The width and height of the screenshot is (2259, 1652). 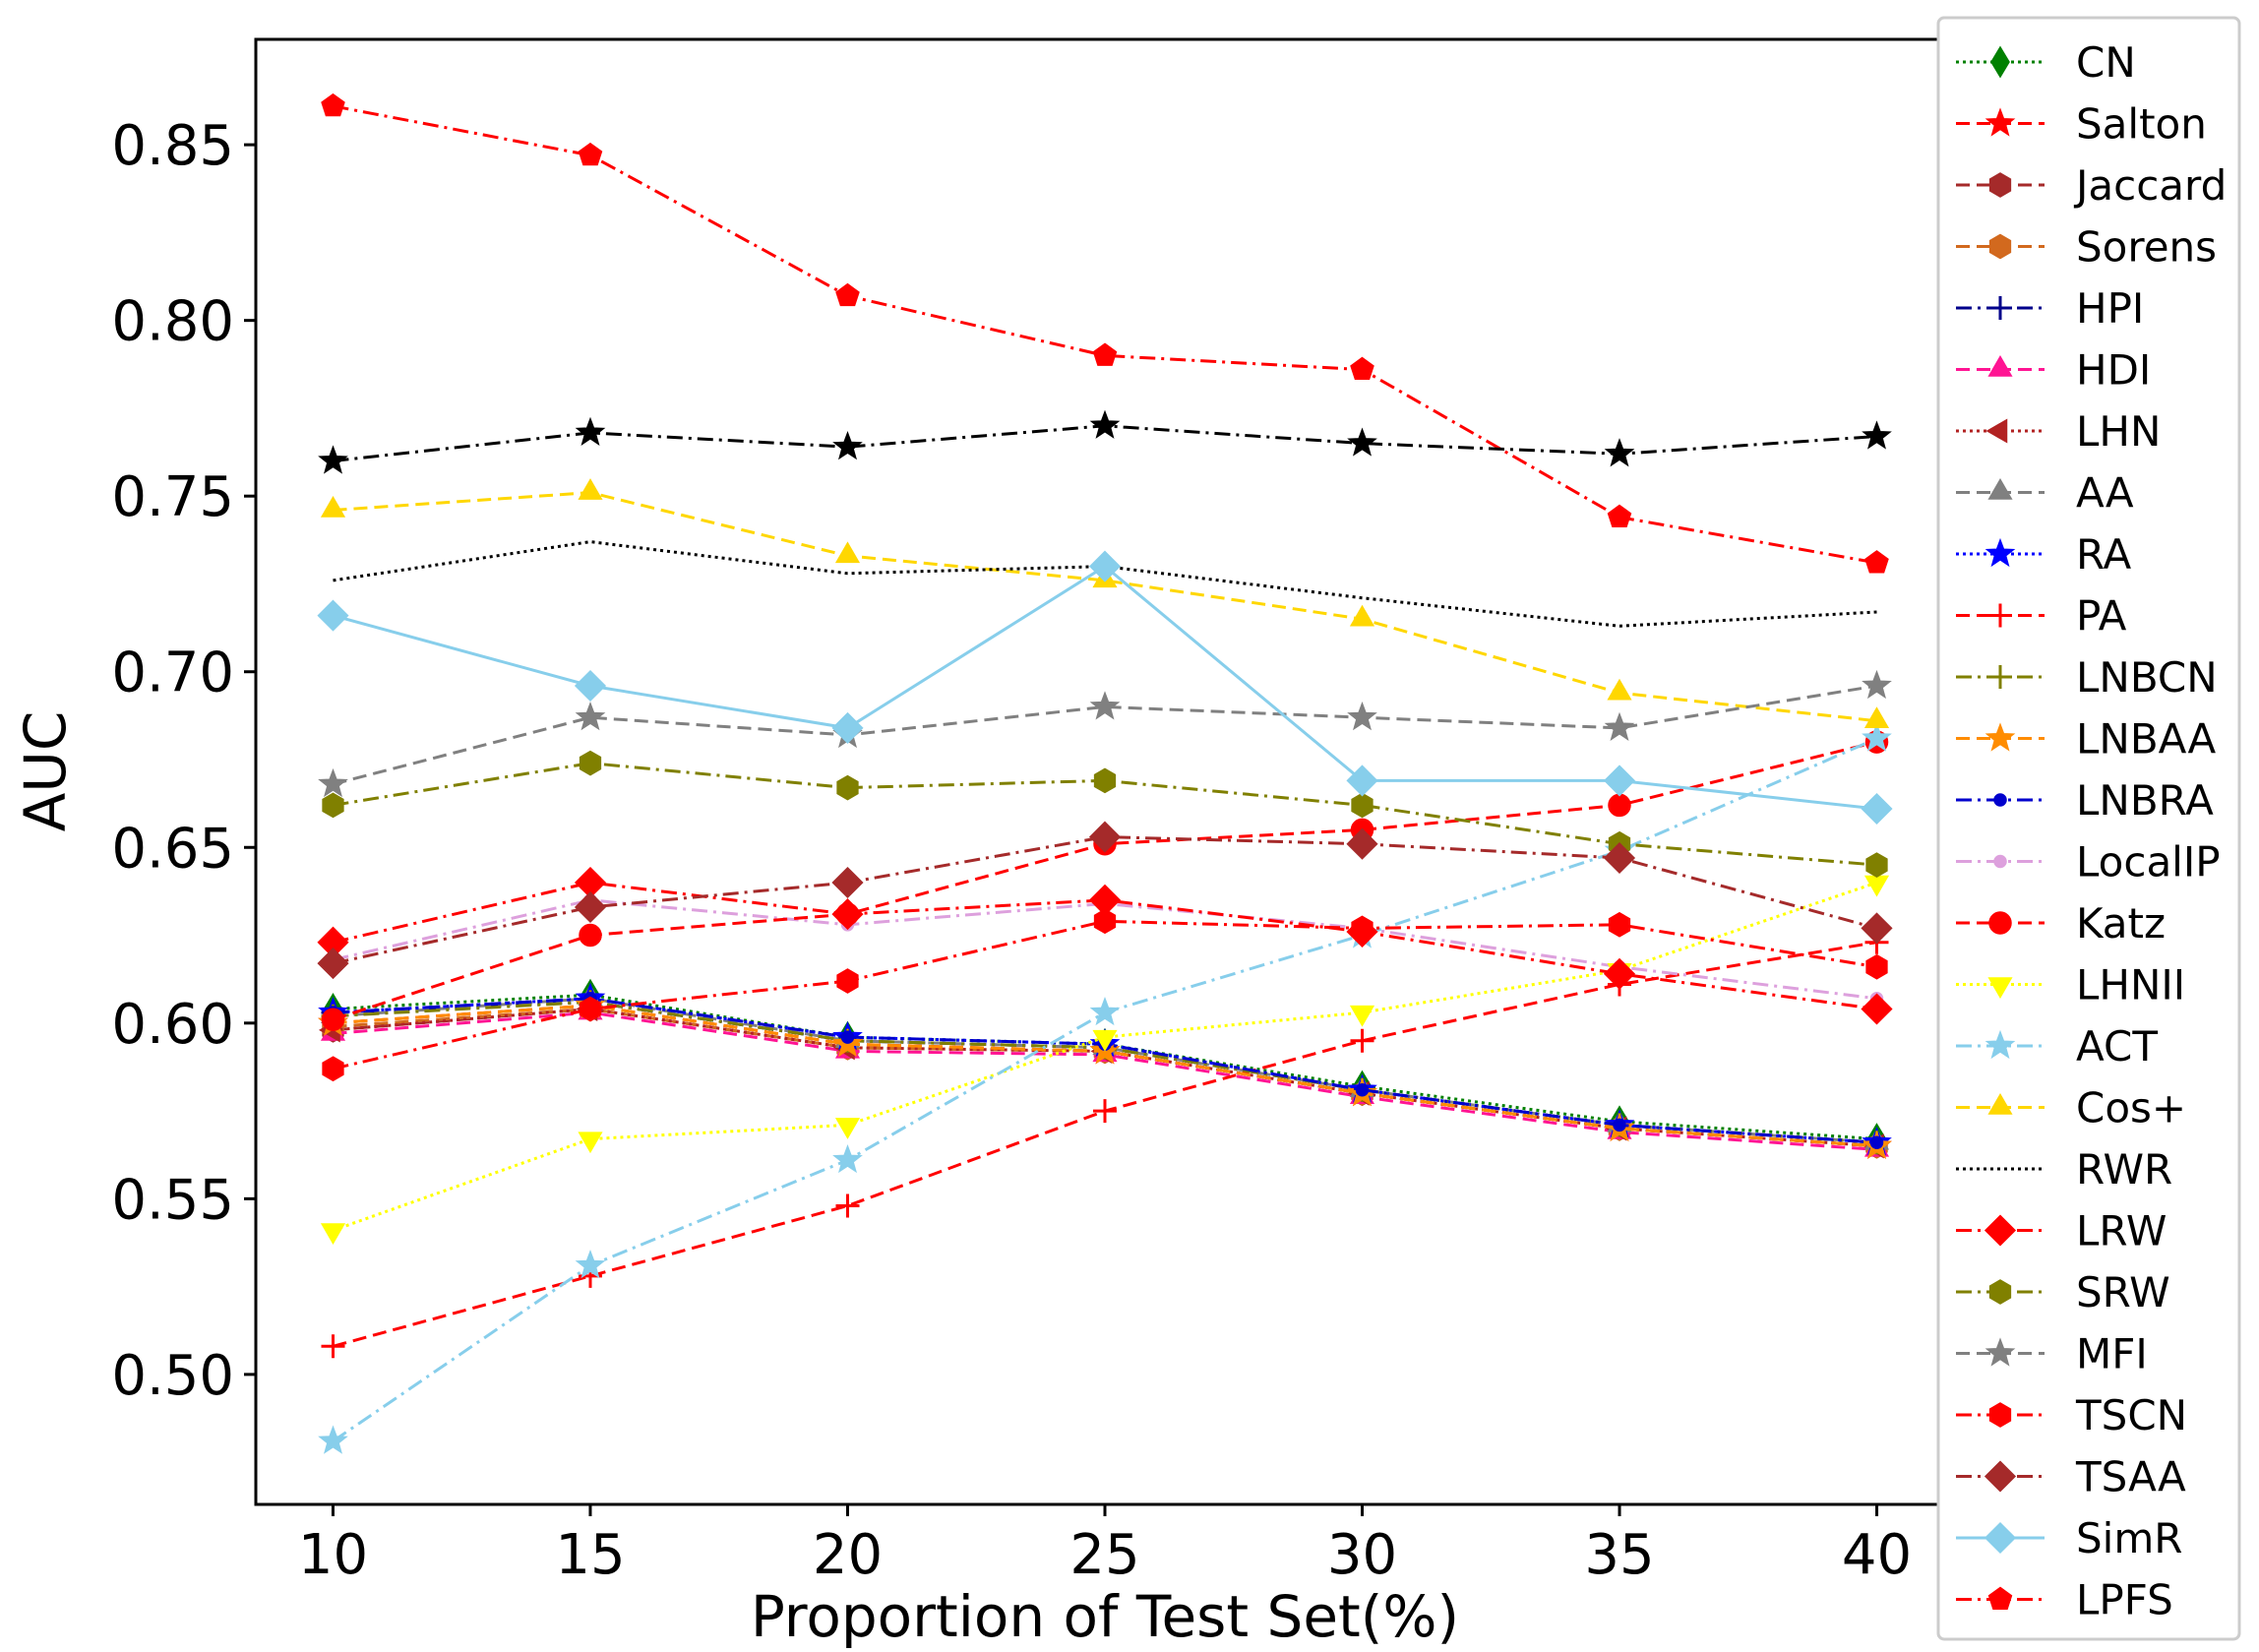 I want to click on legend-label: LPFS, so click(x=2124, y=1600).